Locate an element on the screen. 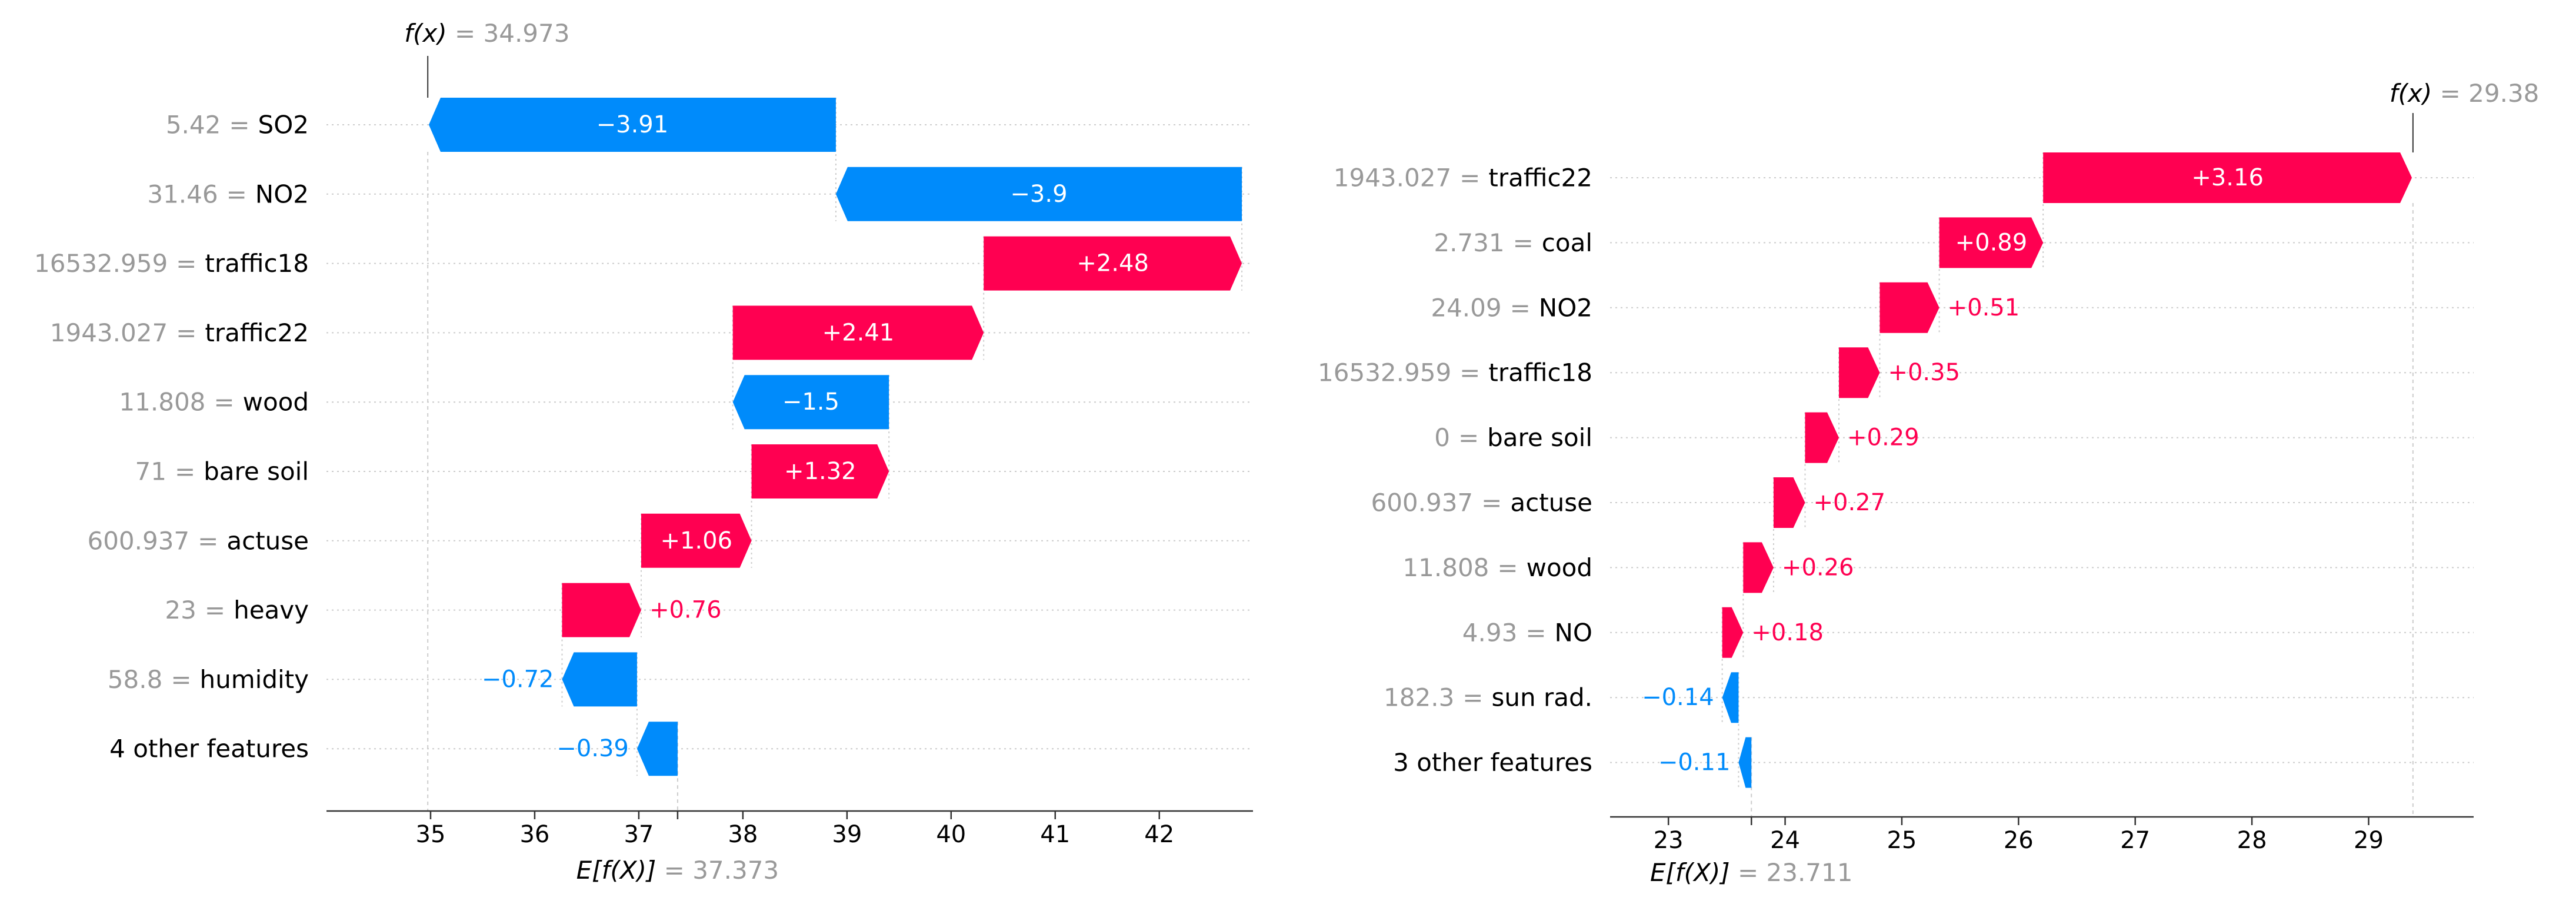 The width and height of the screenshot is (2576, 904). feature-name-label: NO2 is located at coordinates (1566, 307).